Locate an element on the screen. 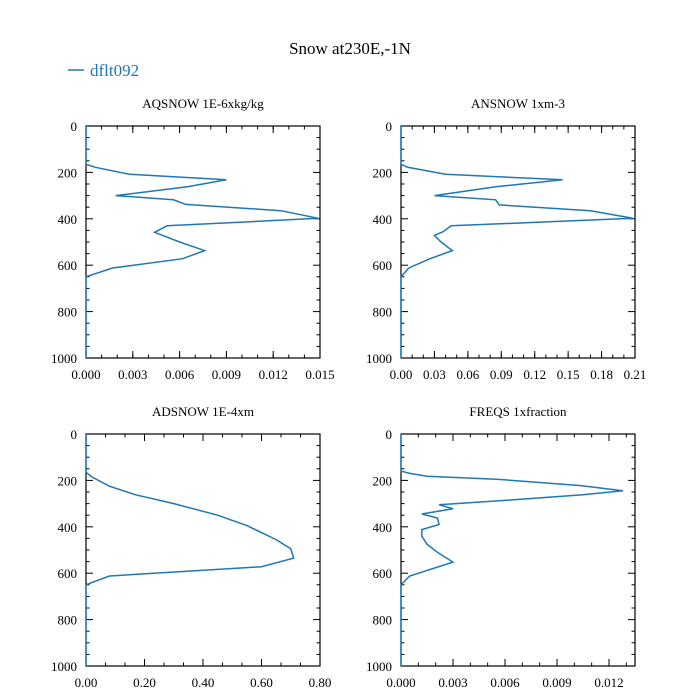 The width and height of the screenshot is (700, 700). x-tick-label: 0.15 is located at coordinates (568, 374).